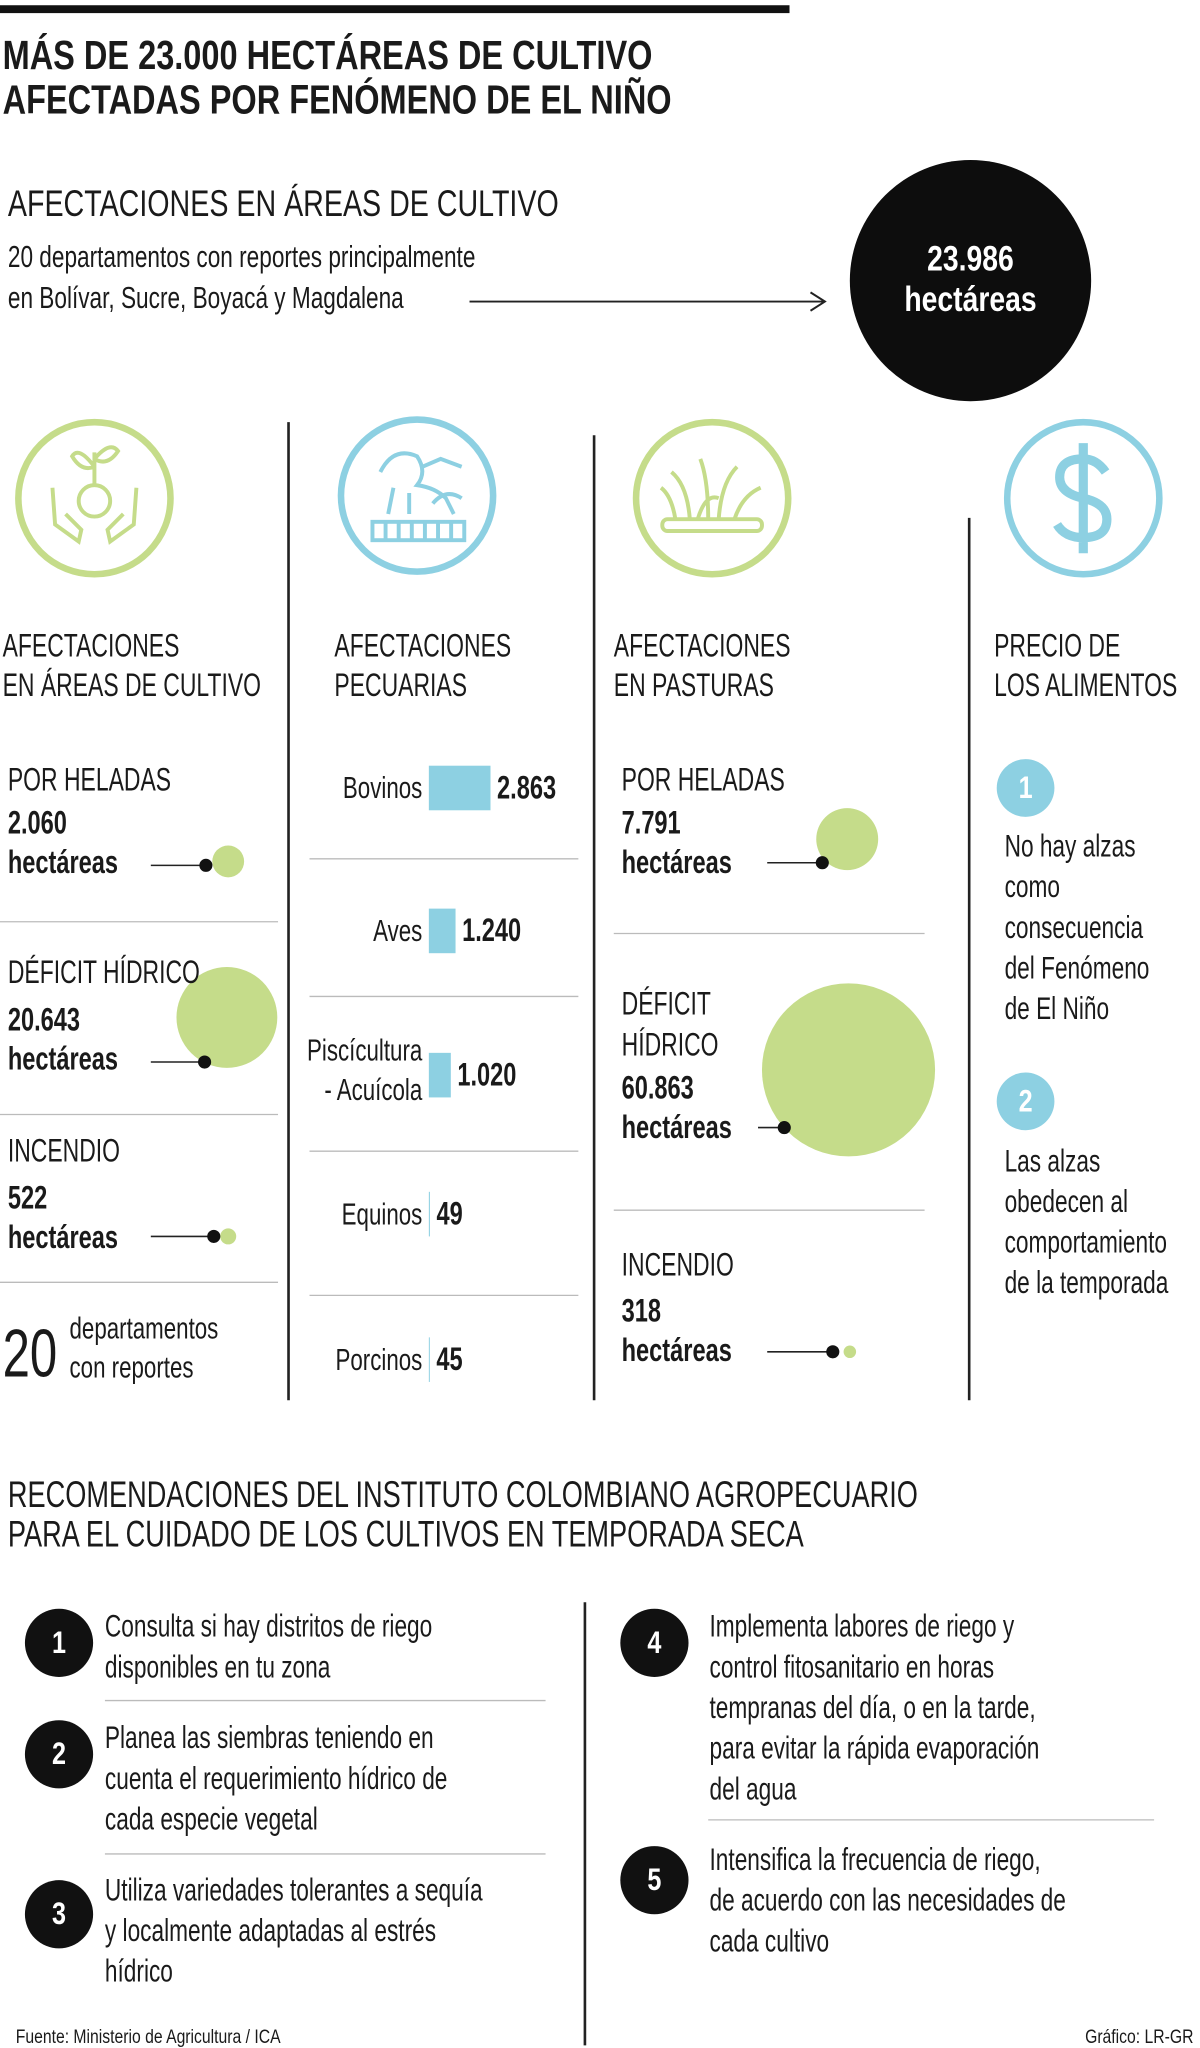 The image size is (1200, 2048). Describe the element at coordinates (269, 1737) in the screenshot. I see `recommendation-text: Planea las siembras teniendo en` at that location.